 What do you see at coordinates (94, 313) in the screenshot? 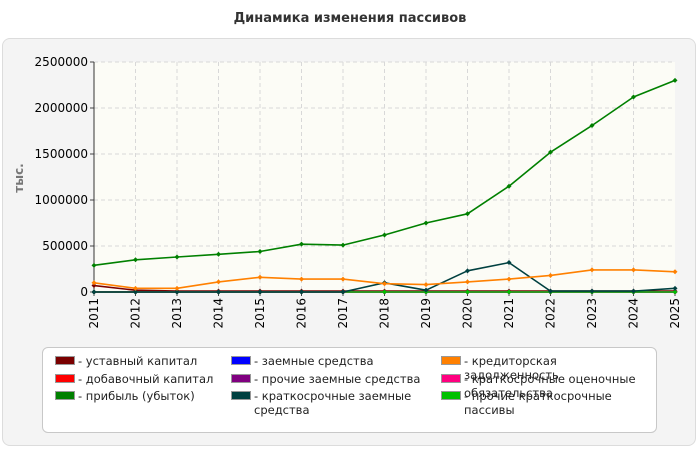
I see `x-tick-label: 2011` at bounding box center [94, 313].